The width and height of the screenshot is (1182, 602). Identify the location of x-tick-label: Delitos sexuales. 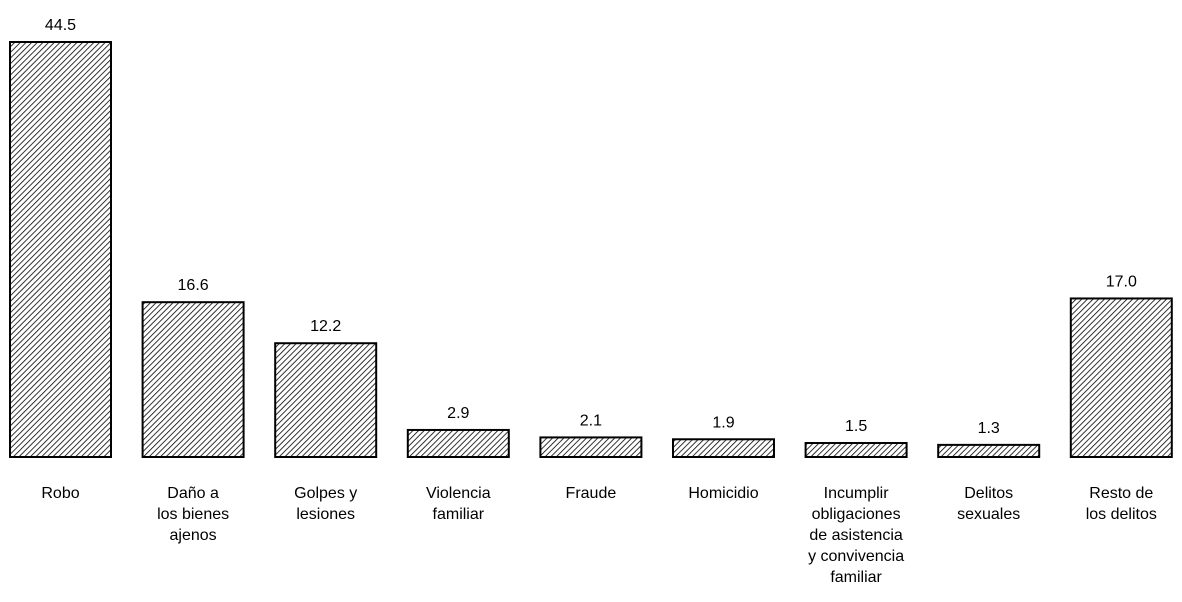
(988, 504).